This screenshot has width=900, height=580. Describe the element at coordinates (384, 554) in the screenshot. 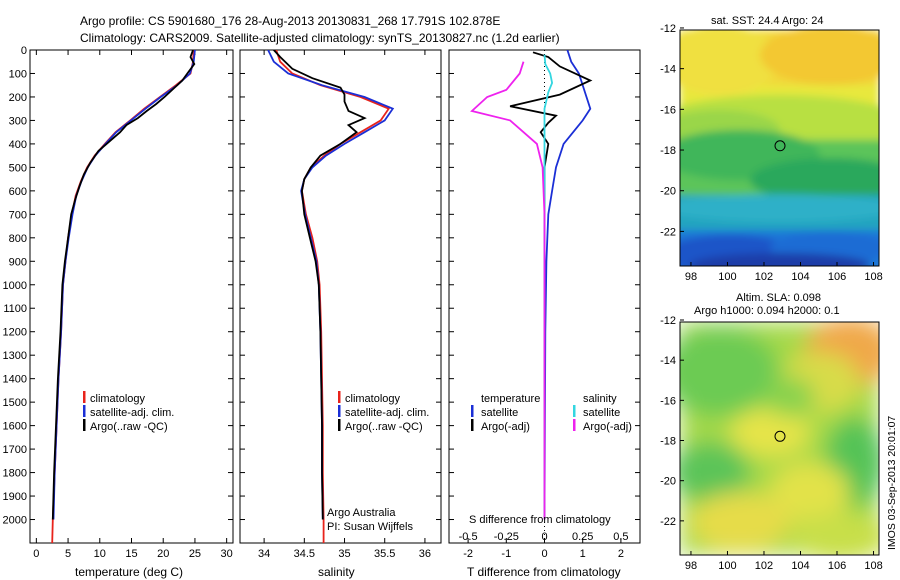

I see `x-tick-label: 35.5` at that location.